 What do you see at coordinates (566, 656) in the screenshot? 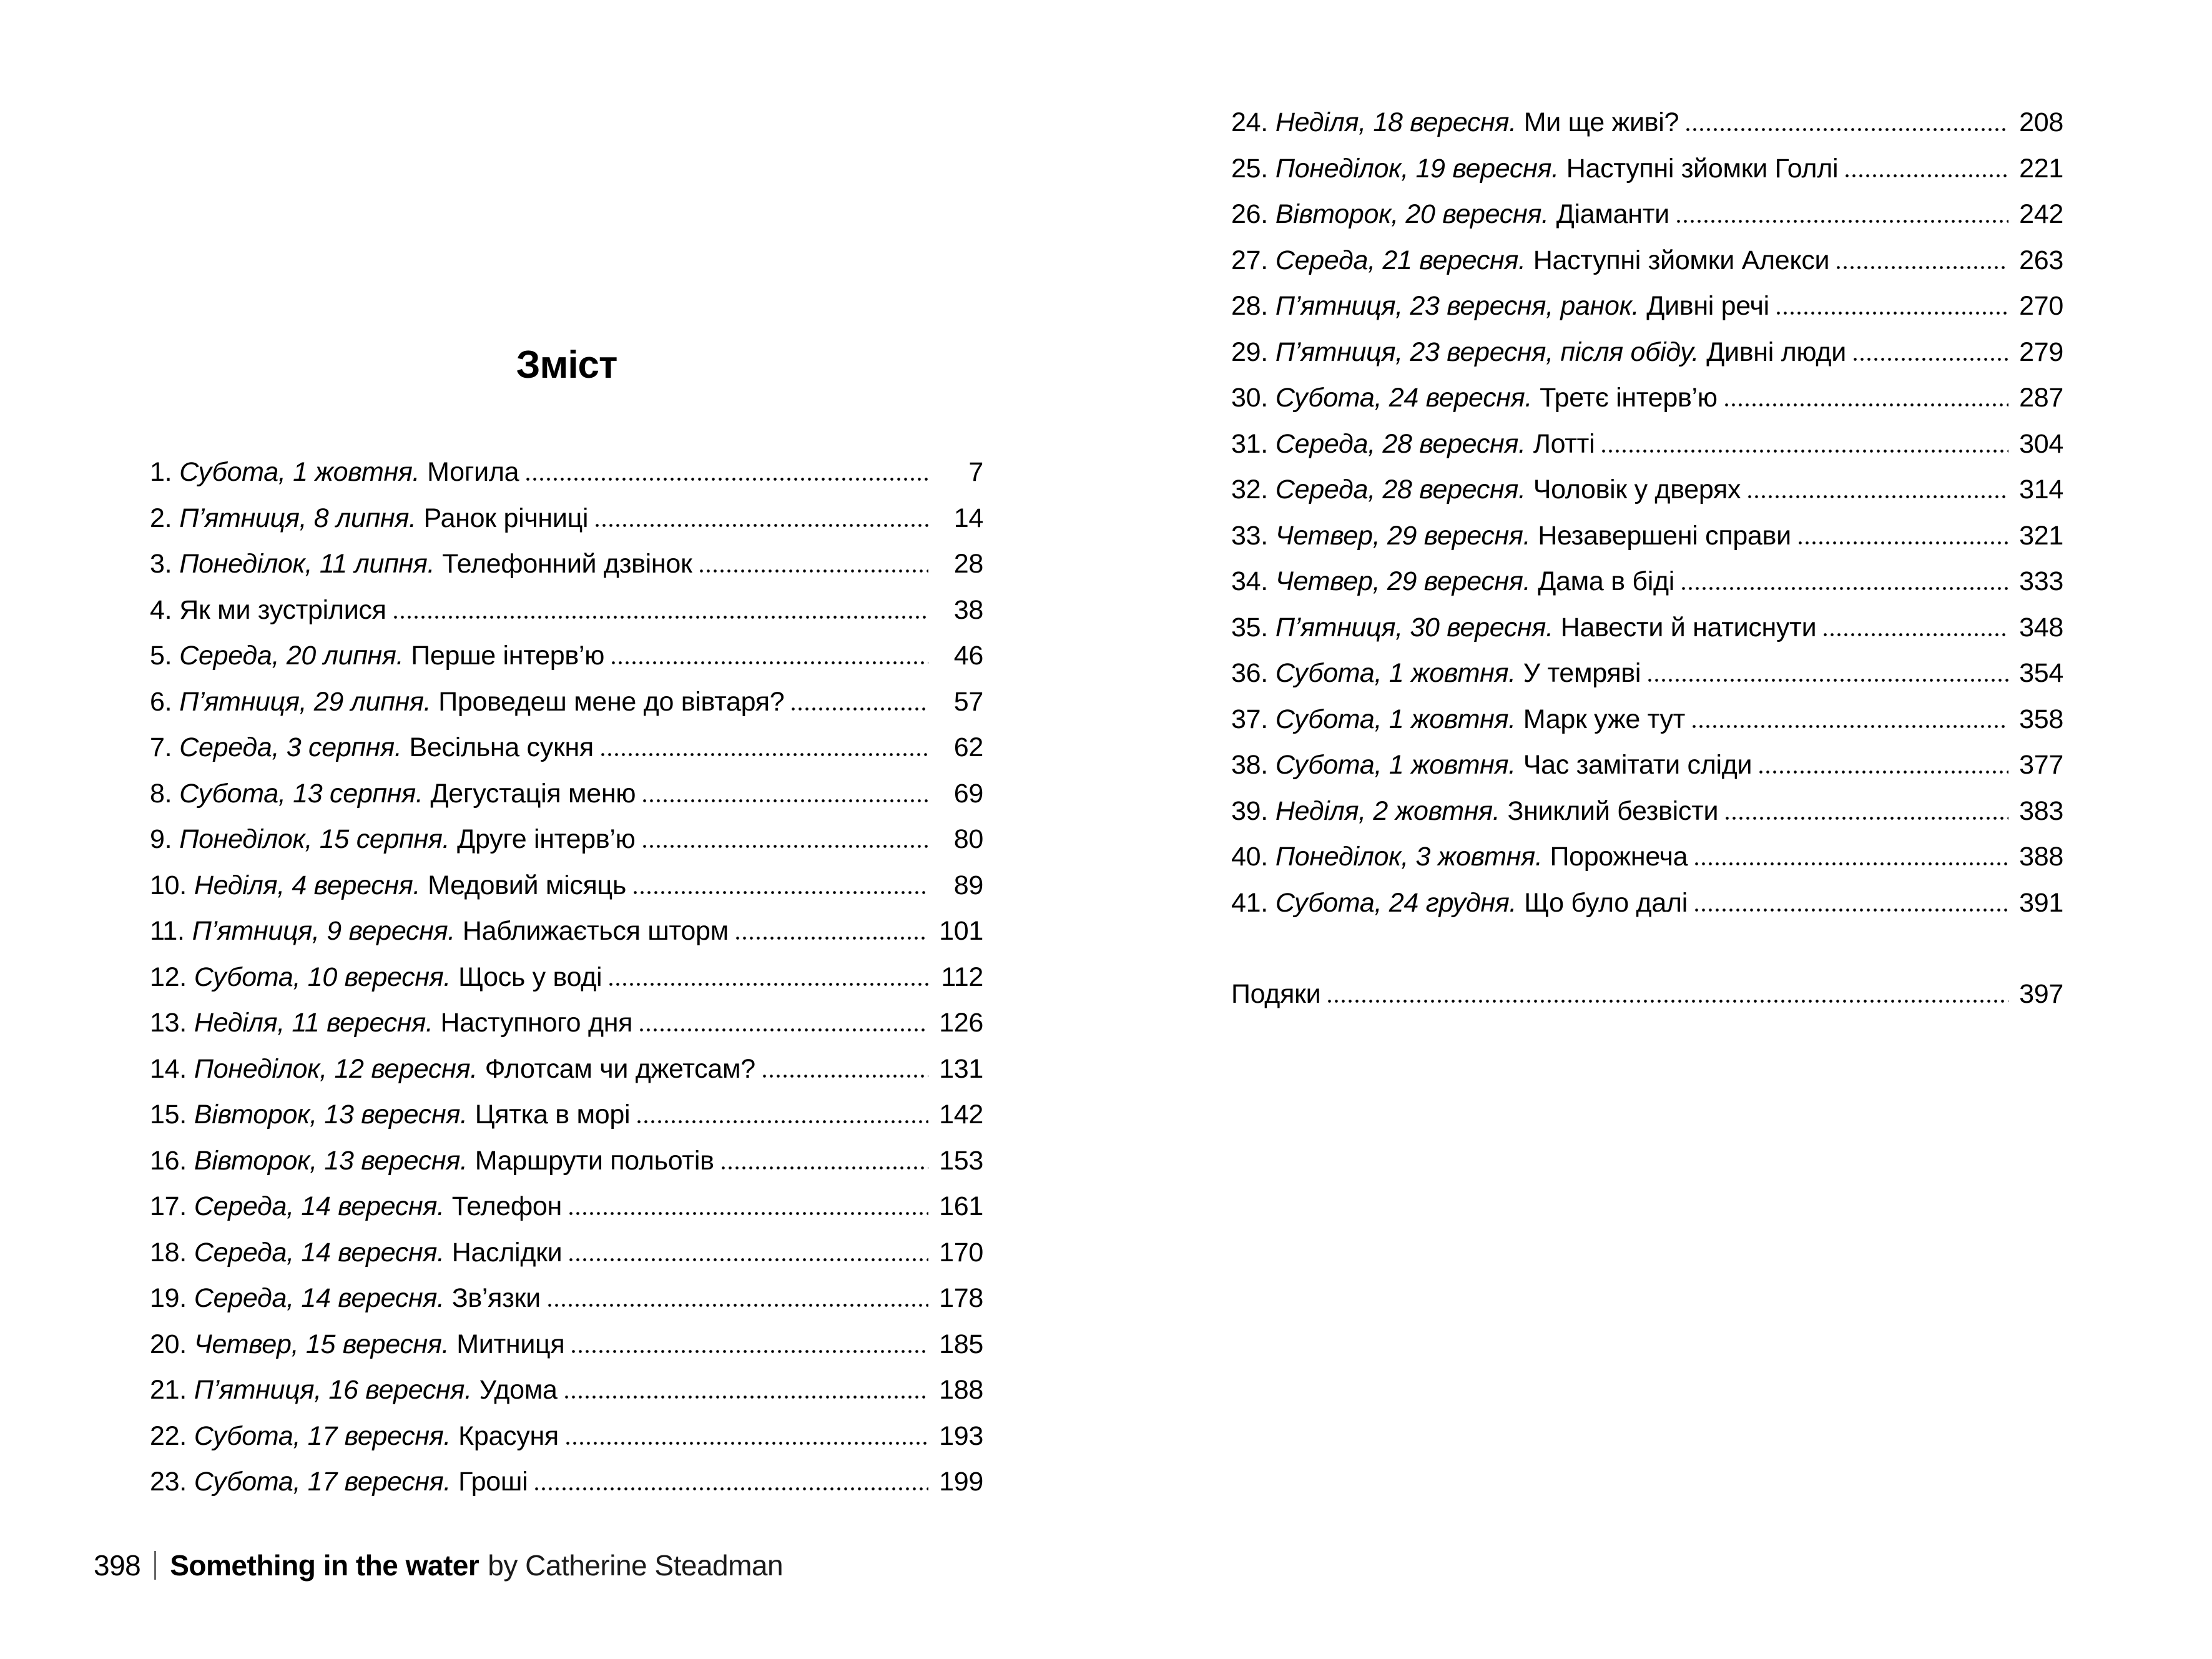
I see `toc-entry: 5. Середа, 20 липня. Перше інтерв’ю 46` at bounding box center [566, 656].